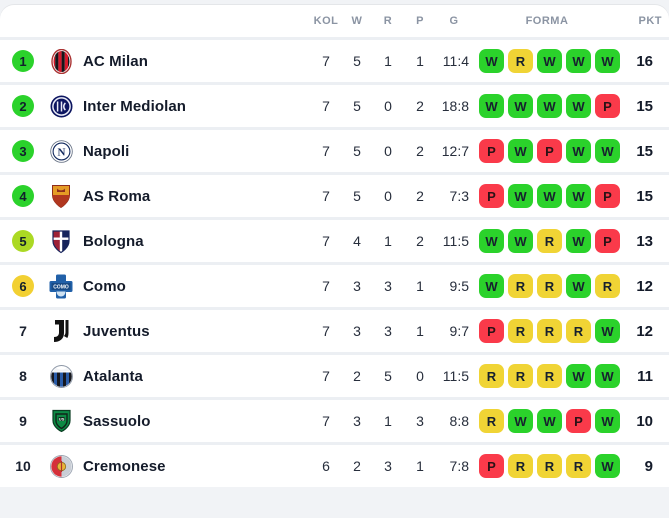  Describe the element at coordinates (644, 61) in the screenshot. I see `points-value: 16` at that location.